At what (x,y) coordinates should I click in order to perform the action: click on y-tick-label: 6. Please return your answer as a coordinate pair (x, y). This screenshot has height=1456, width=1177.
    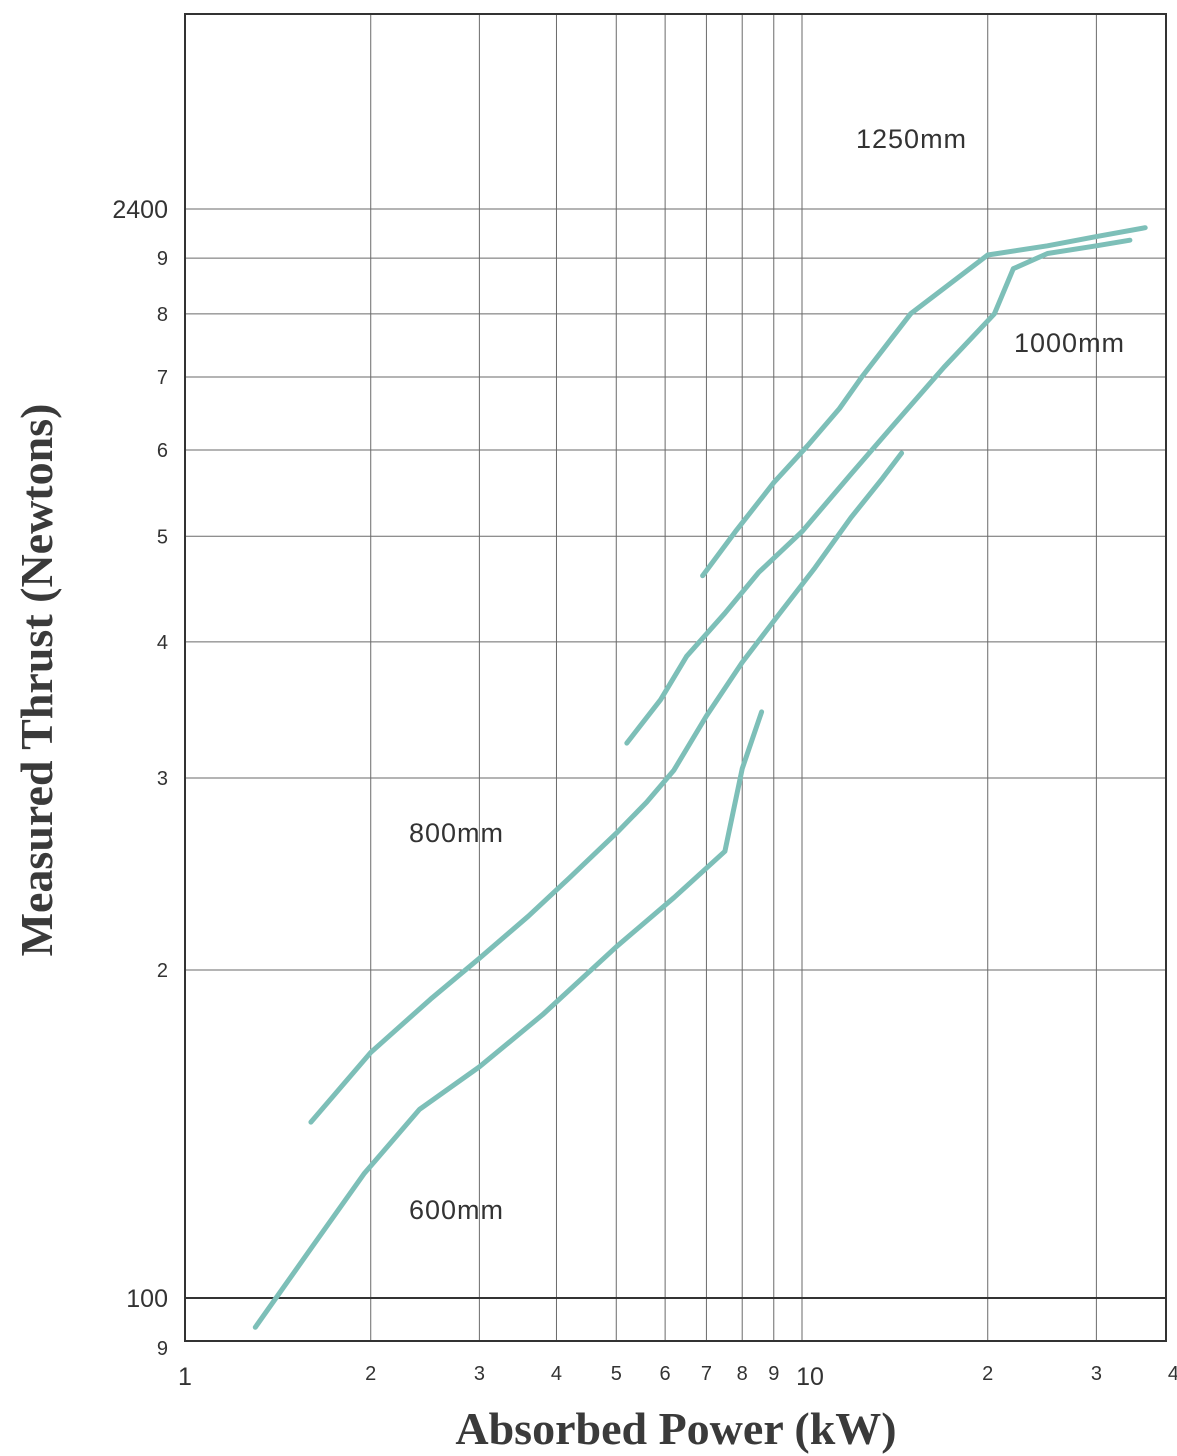
    Looking at the image, I should click on (162, 451).